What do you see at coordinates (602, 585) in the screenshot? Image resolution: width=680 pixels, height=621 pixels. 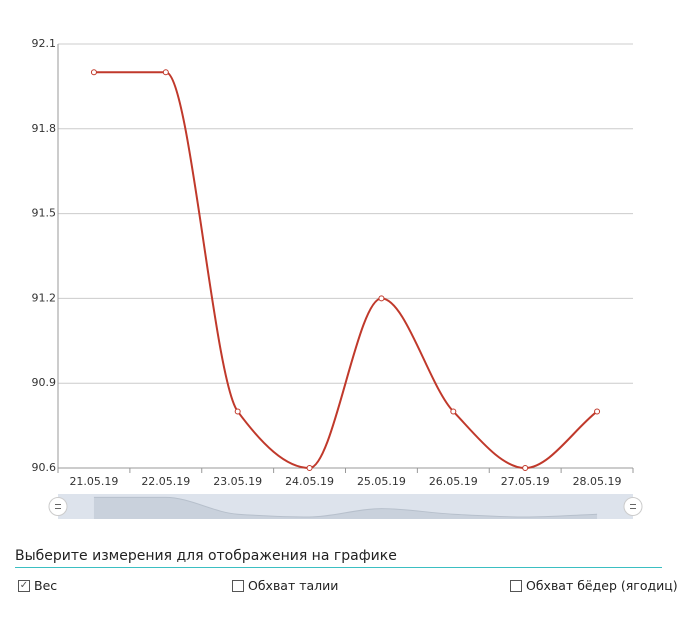 I see `option-label: Обхват бёдер (ягодиц)` at bounding box center [602, 585].